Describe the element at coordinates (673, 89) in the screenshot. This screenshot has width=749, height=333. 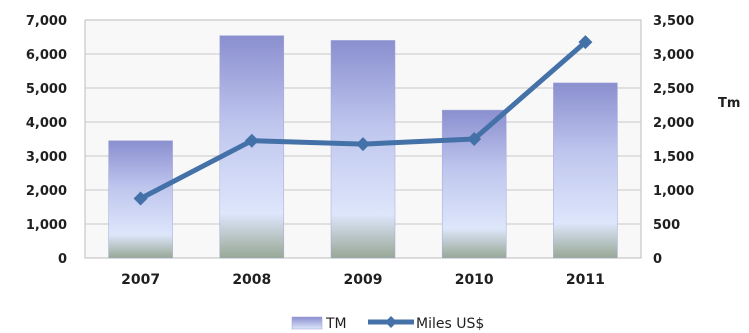
I see `right-tick-label: 2,500` at that location.